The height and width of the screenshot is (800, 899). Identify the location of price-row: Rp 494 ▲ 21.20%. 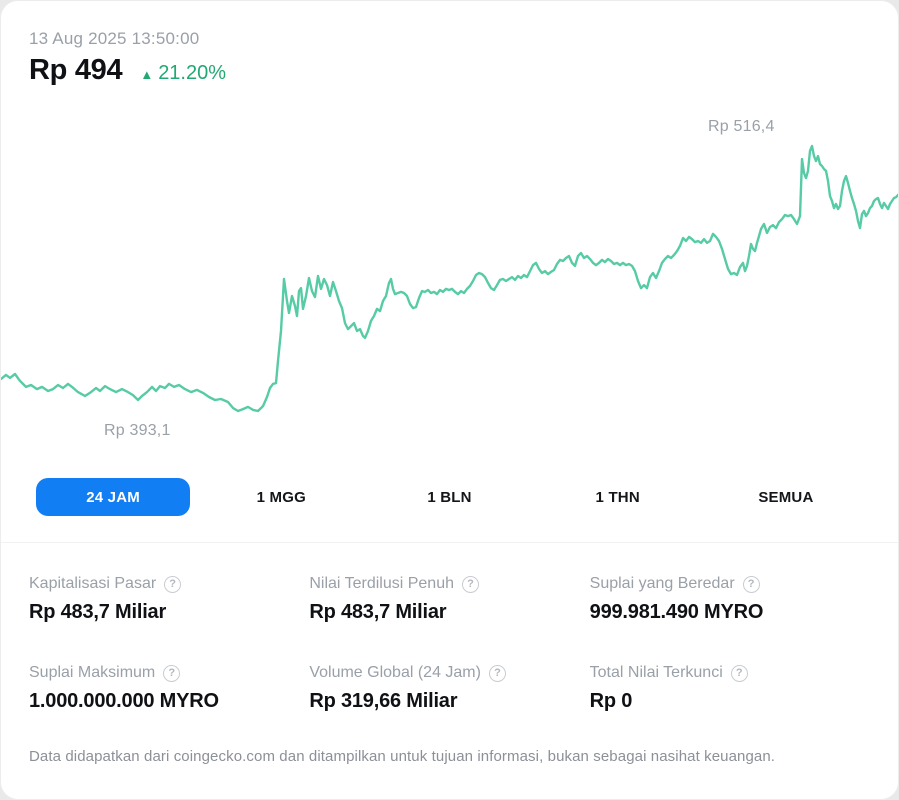
(127, 70).